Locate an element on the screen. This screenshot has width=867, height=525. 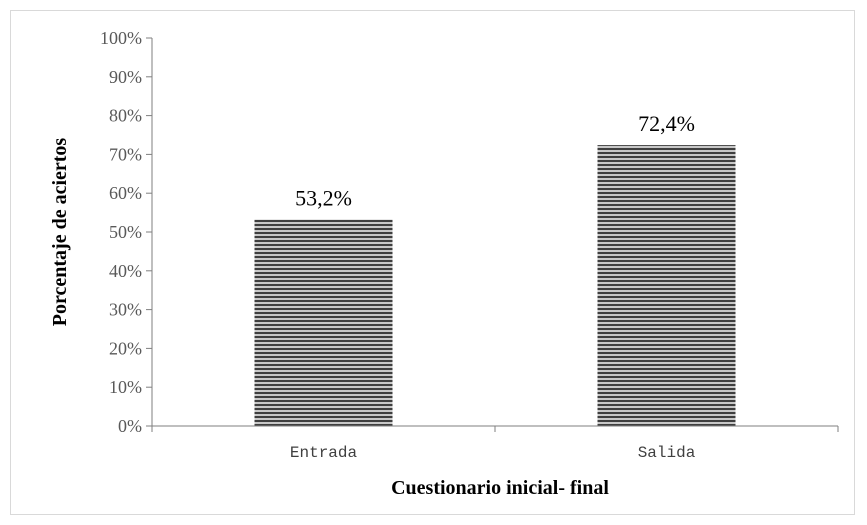
y-tick-label: 0% is located at coordinates (130, 426).